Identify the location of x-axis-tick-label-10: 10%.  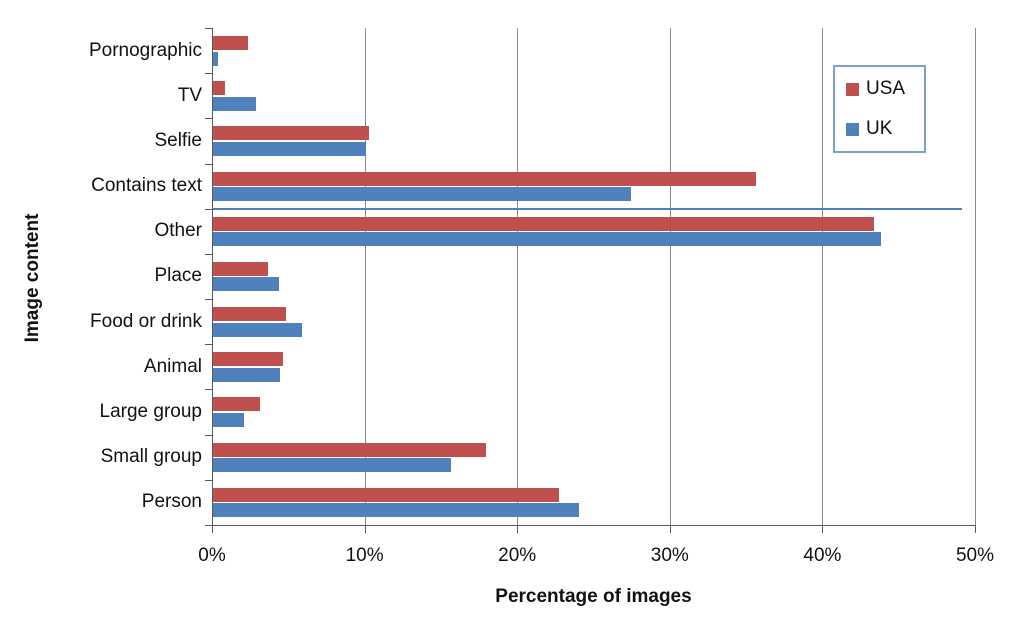
(364, 555).